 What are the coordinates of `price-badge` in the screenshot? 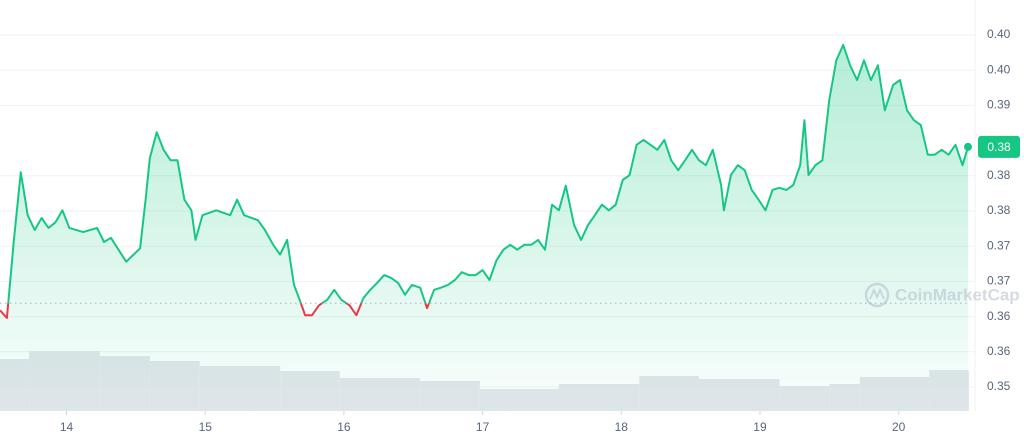 It's located at (999, 146).